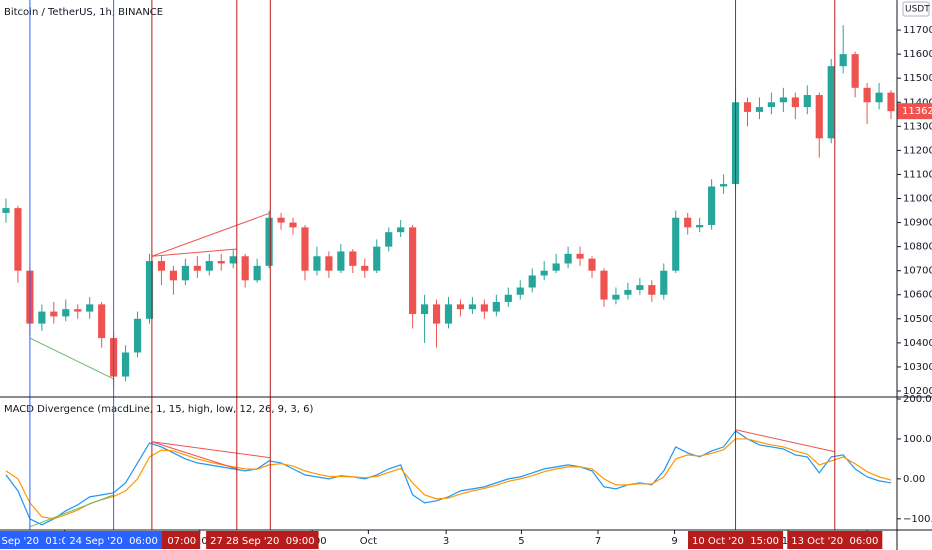  I want to click on pane-title: Bitcoin / TetherUS, 1h, BINANCE, so click(83, 12).